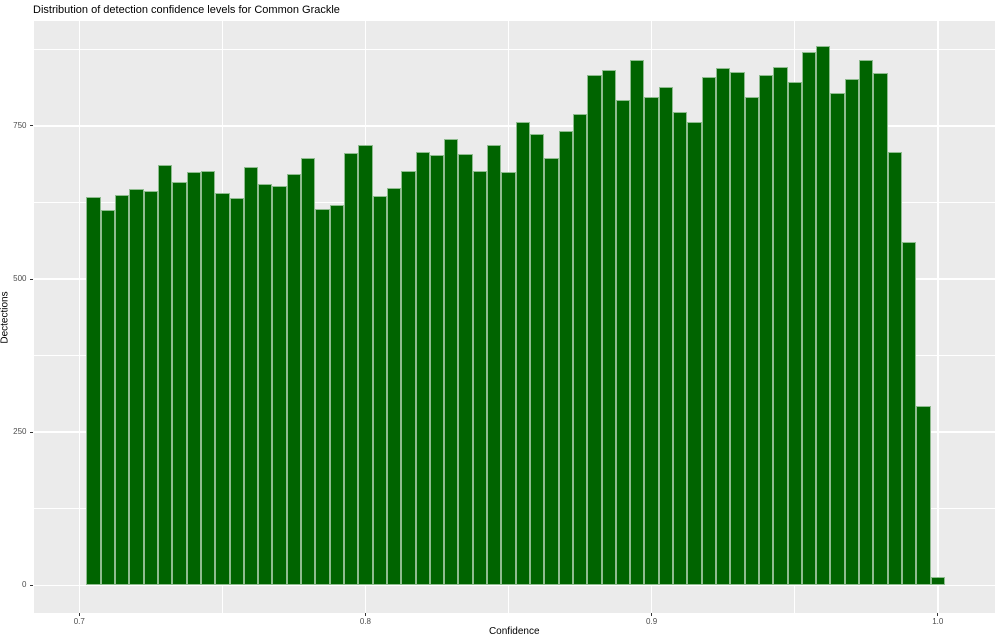 This screenshot has width=1000, height=642. Describe the element at coordinates (652, 621) in the screenshot. I see `x-tick-label: 0.9` at that location.